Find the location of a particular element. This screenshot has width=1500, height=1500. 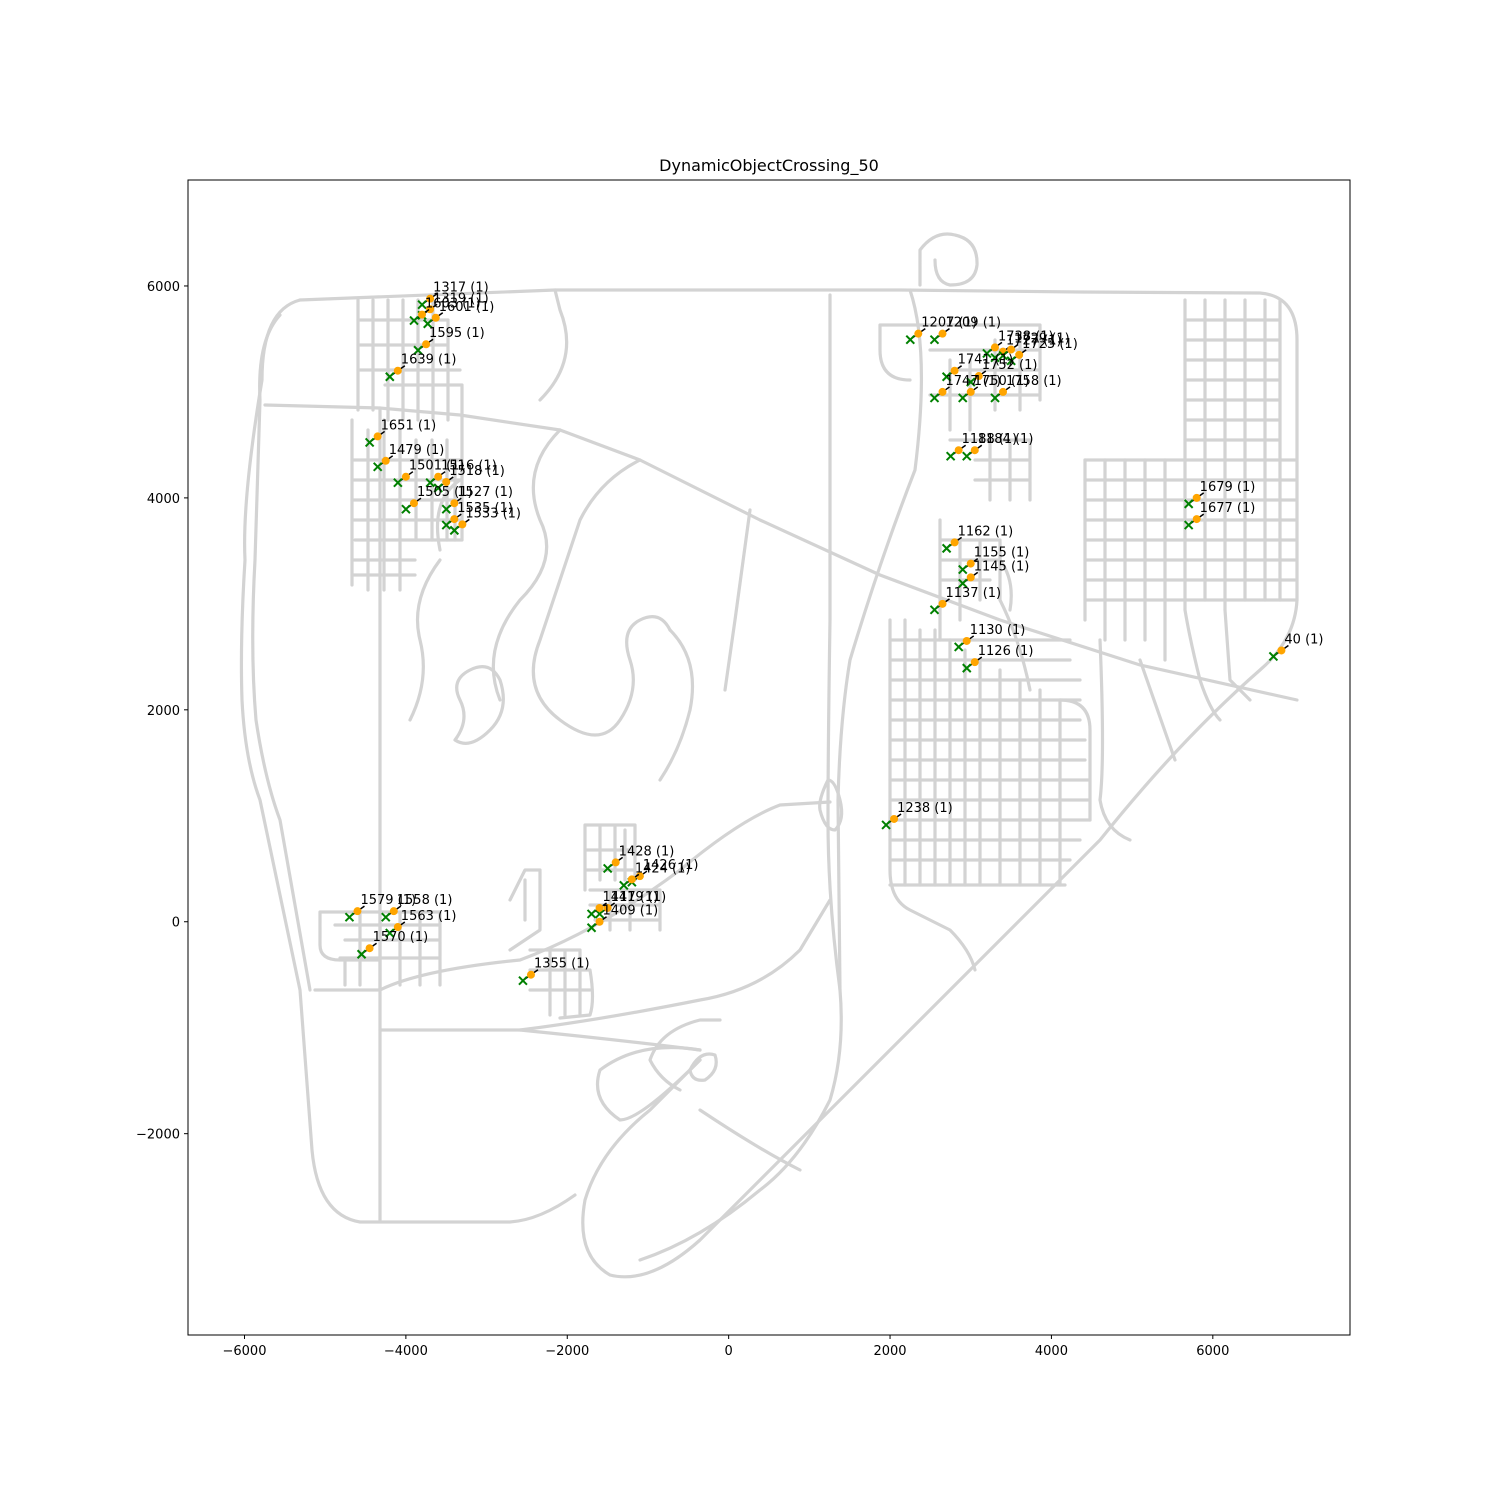

point-label: 1162 (1) is located at coordinates (986, 531).